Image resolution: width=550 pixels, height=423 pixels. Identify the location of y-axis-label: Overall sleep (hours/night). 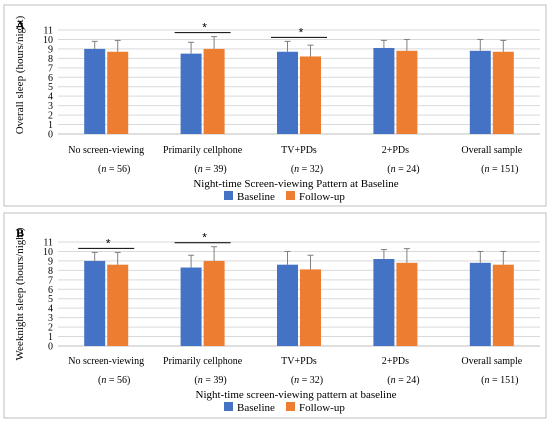
(20, 74).